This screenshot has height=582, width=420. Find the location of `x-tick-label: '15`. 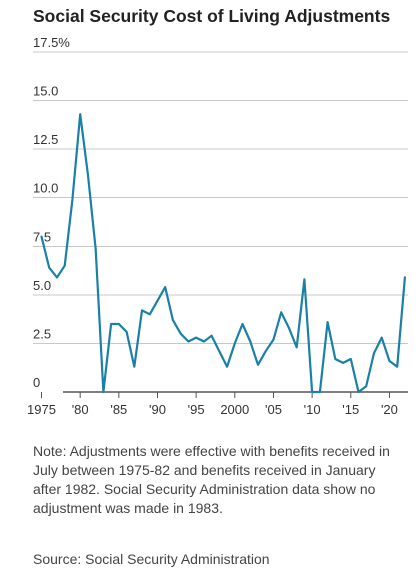

x-tick-label: '15 is located at coordinates (350, 409).